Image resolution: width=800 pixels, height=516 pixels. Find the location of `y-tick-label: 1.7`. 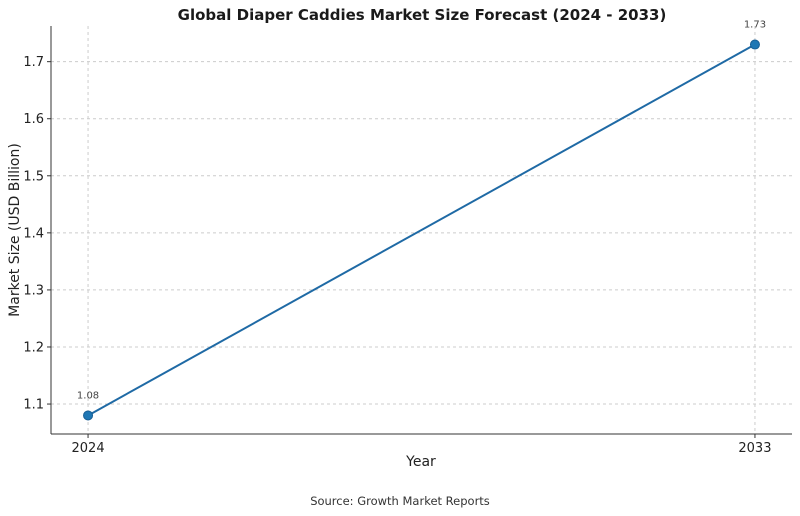

y-tick-label: 1.7 is located at coordinates (33, 62).